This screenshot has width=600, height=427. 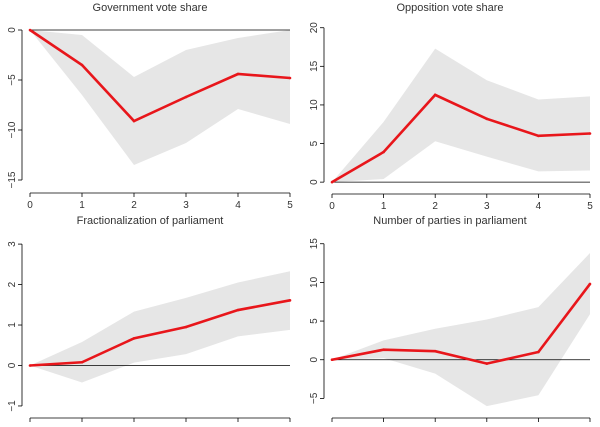 What do you see at coordinates (450, 8) in the screenshot?
I see `panel-title: Opposition vote share` at bounding box center [450, 8].